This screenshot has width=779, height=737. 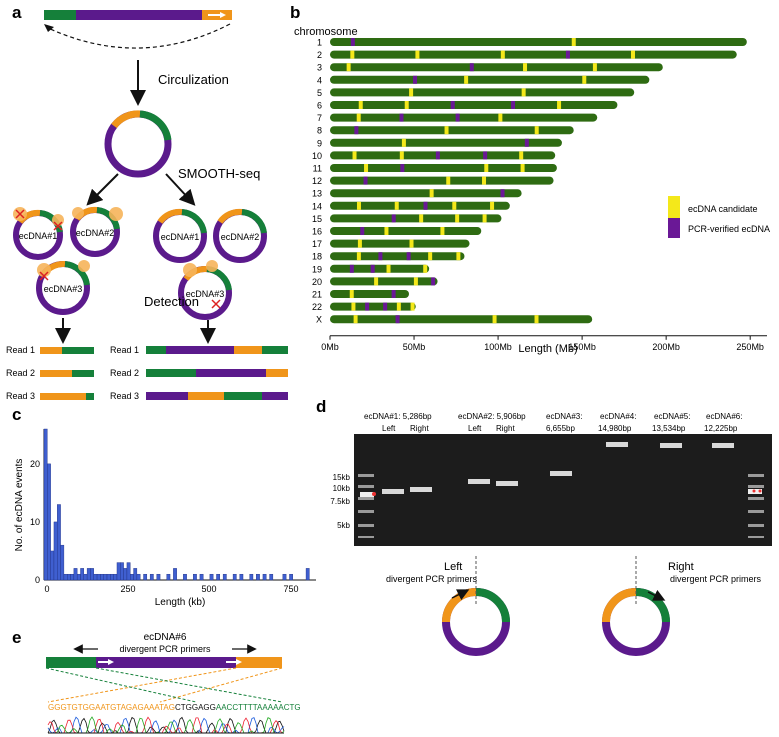 I want to click on lane6-size: 12,225bp, so click(x=721, y=428).